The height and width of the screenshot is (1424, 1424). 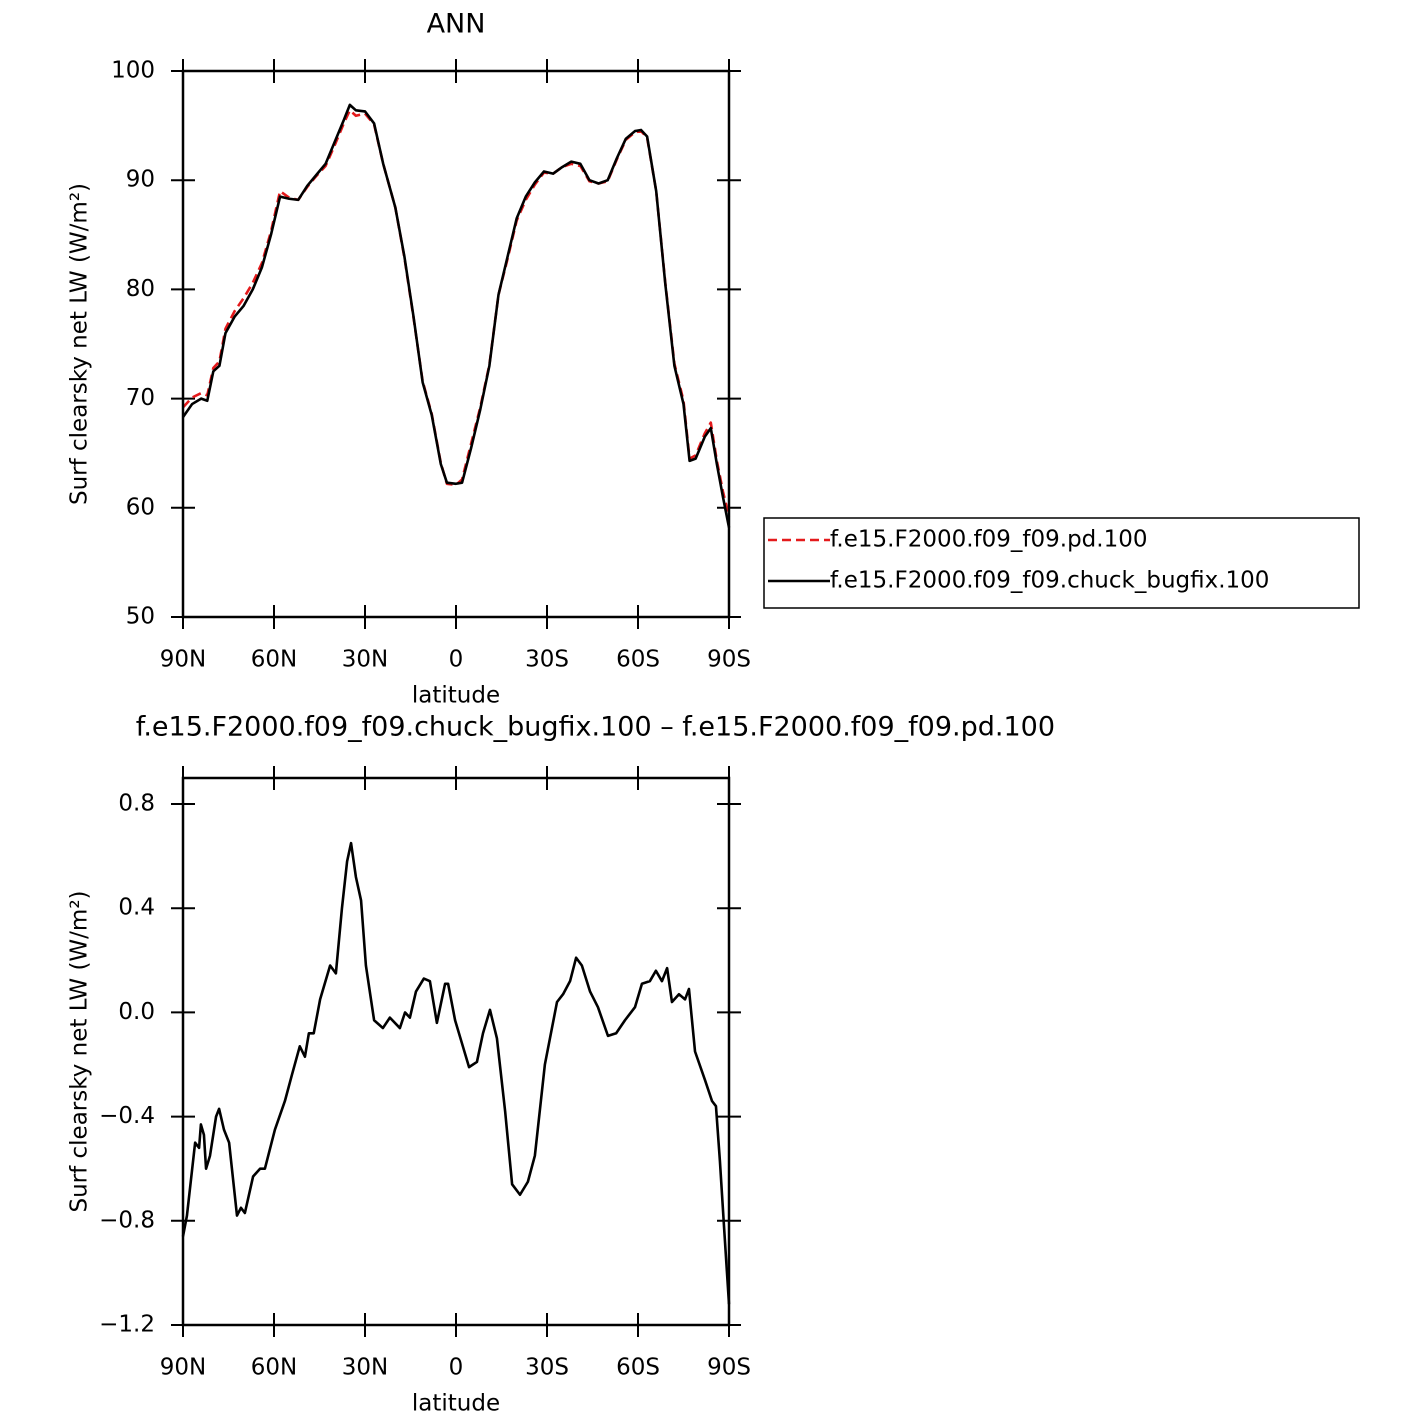 I want to click on y-tick-label: 60, so click(x=140, y=507).